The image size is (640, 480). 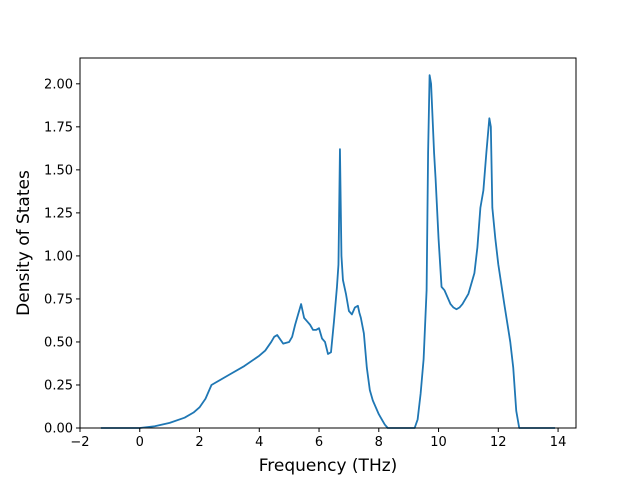 What do you see at coordinates (58, 256) in the screenshot?
I see `y-tick-label: 1.00` at bounding box center [58, 256].